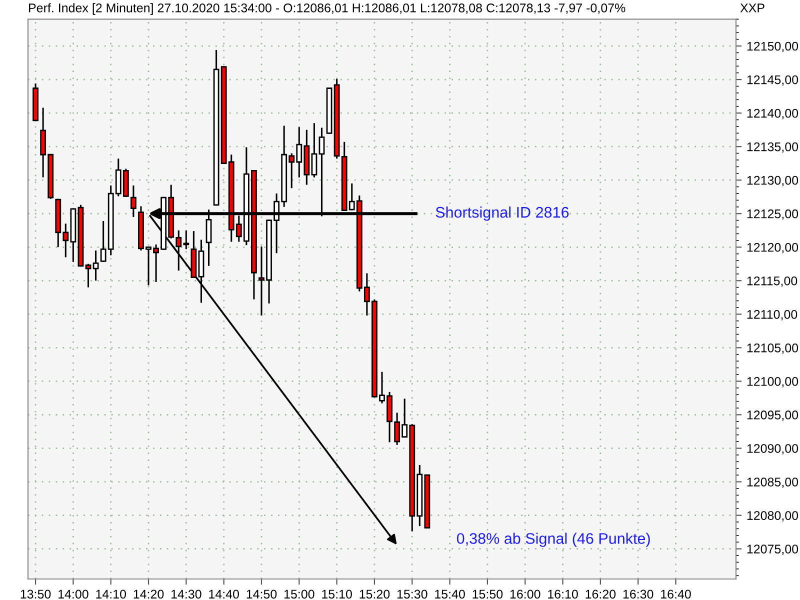 The height and width of the screenshot is (600, 800). I want to click on y-tick-label: 12110,00, so click(772, 315).